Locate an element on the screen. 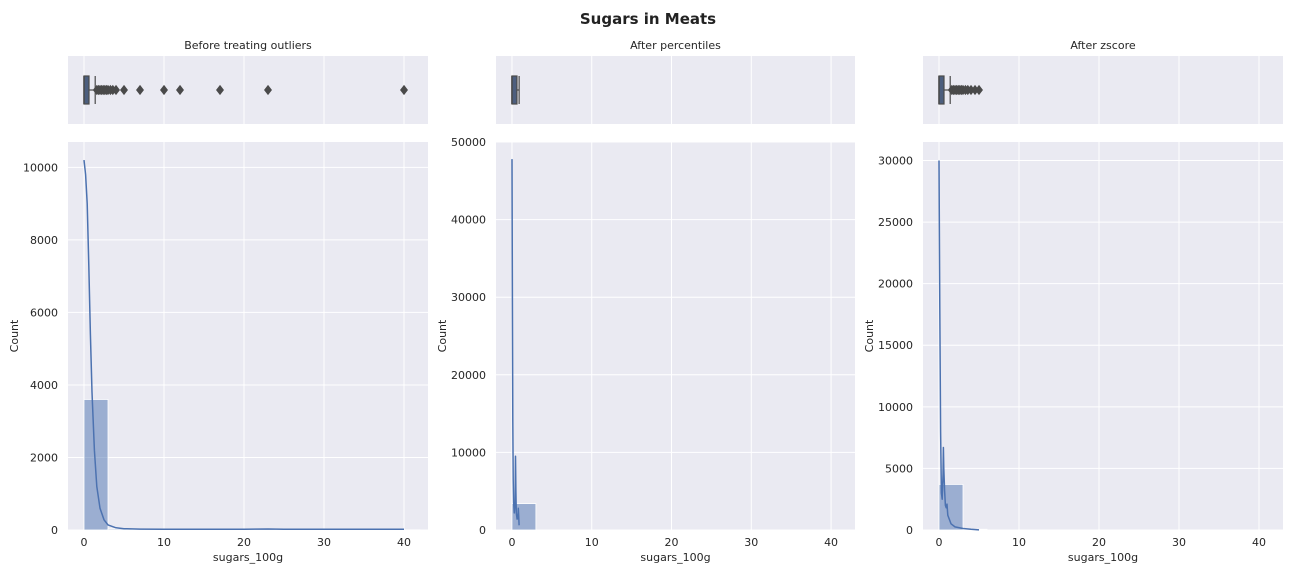  subplot-title: After zscore is located at coordinates (1102, 45).